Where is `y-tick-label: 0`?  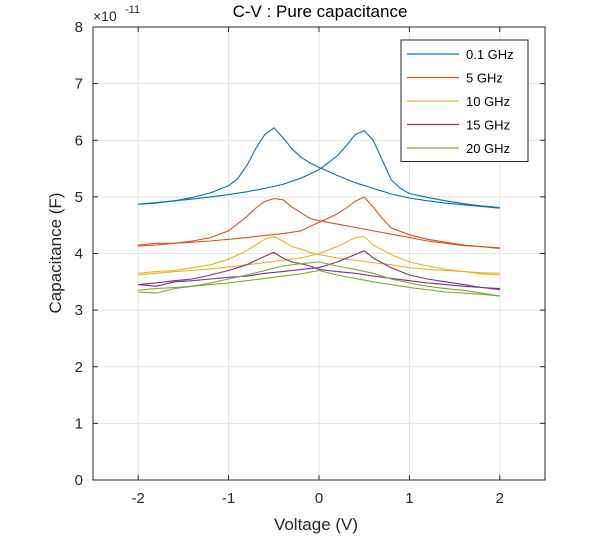 y-tick-label: 0 is located at coordinates (79, 480).